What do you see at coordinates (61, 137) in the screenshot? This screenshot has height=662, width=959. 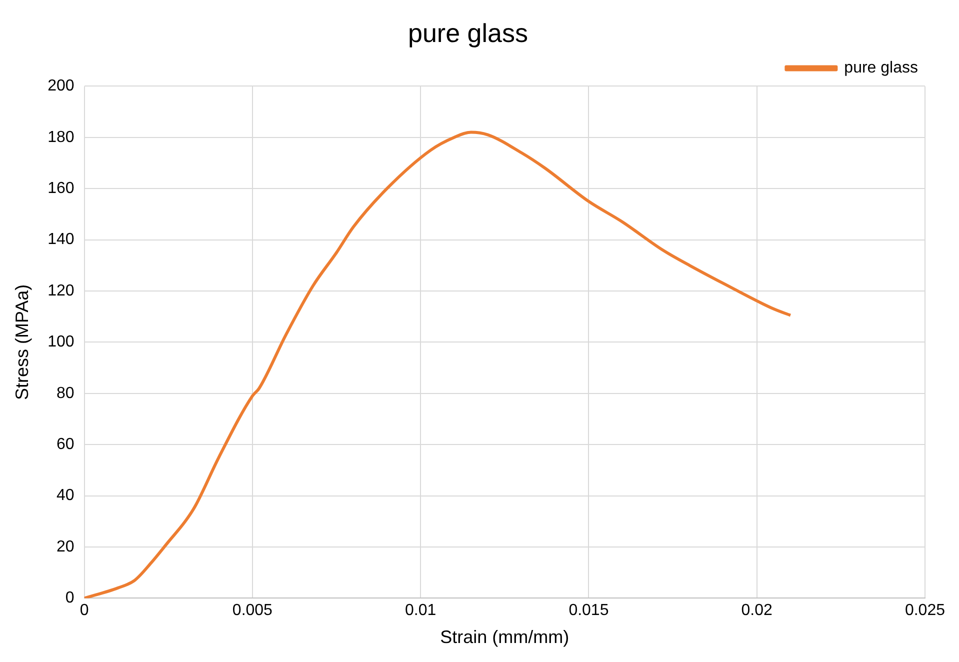 I see `y-tick-label: 180` at bounding box center [61, 137].